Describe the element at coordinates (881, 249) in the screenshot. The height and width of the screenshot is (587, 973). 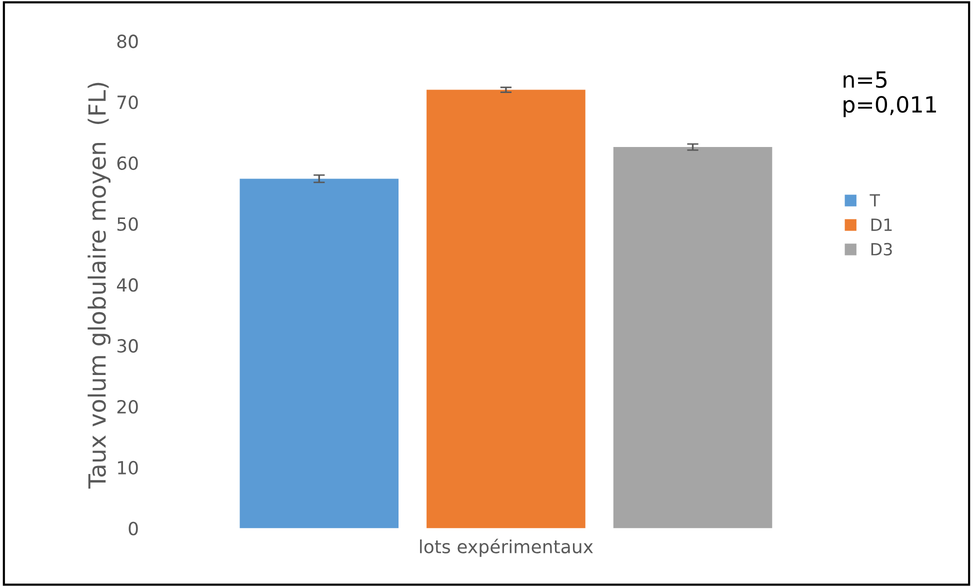
I see `legend-label: D3` at that location.